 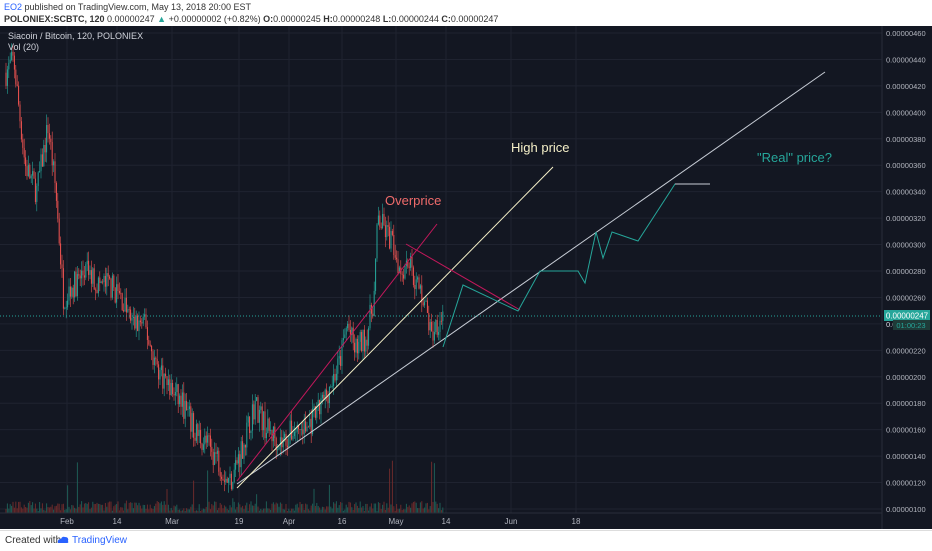 What do you see at coordinates (576, 265) in the screenshot?
I see `projected-path` at bounding box center [576, 265].